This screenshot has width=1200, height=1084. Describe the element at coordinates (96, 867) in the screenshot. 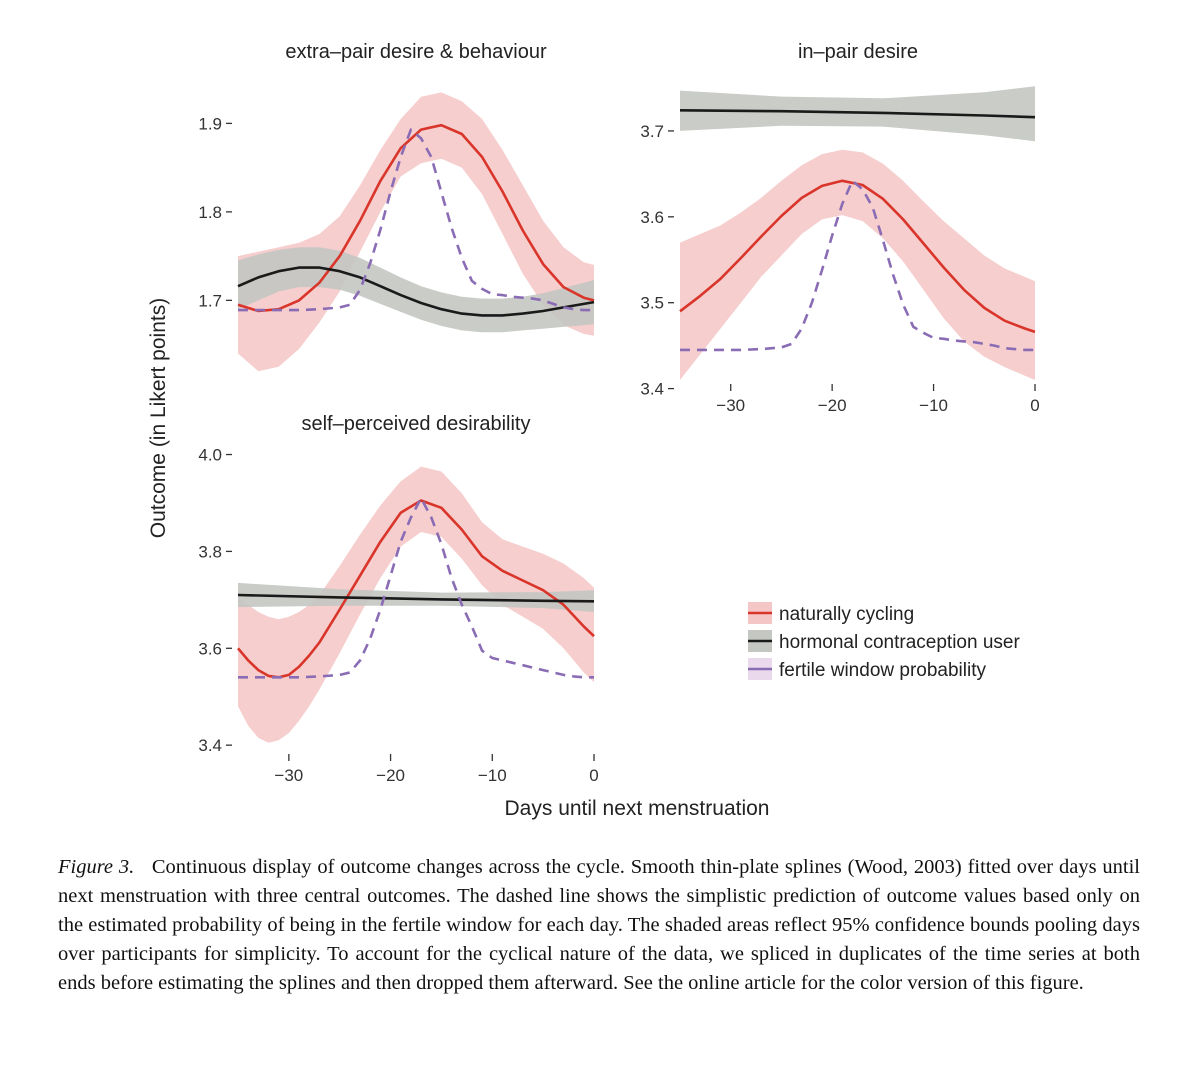

I see `caption-label: Figure 3.` at that location.